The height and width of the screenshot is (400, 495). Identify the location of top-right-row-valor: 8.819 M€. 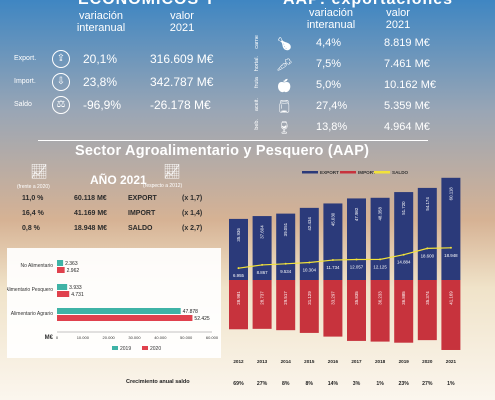
(407, 43).